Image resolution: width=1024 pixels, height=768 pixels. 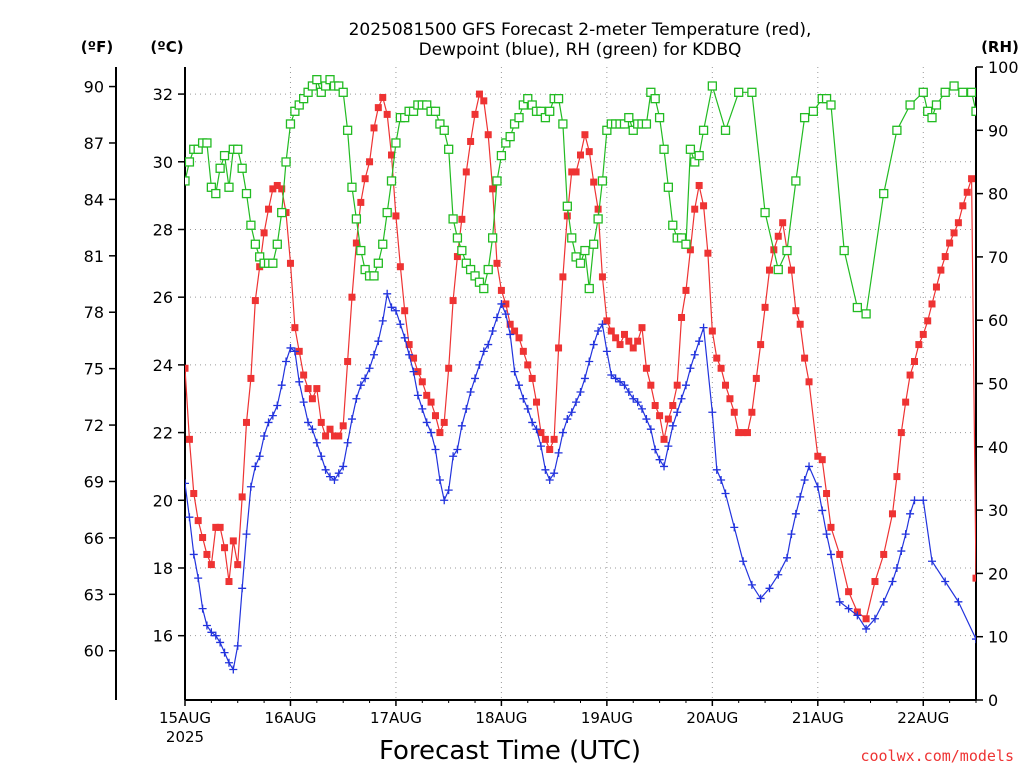 What do you see at coordinates (97, 47) in the screenshot?
I see `fahrenheit-unit-label: (ºF)` at bounding box center [97, 47].